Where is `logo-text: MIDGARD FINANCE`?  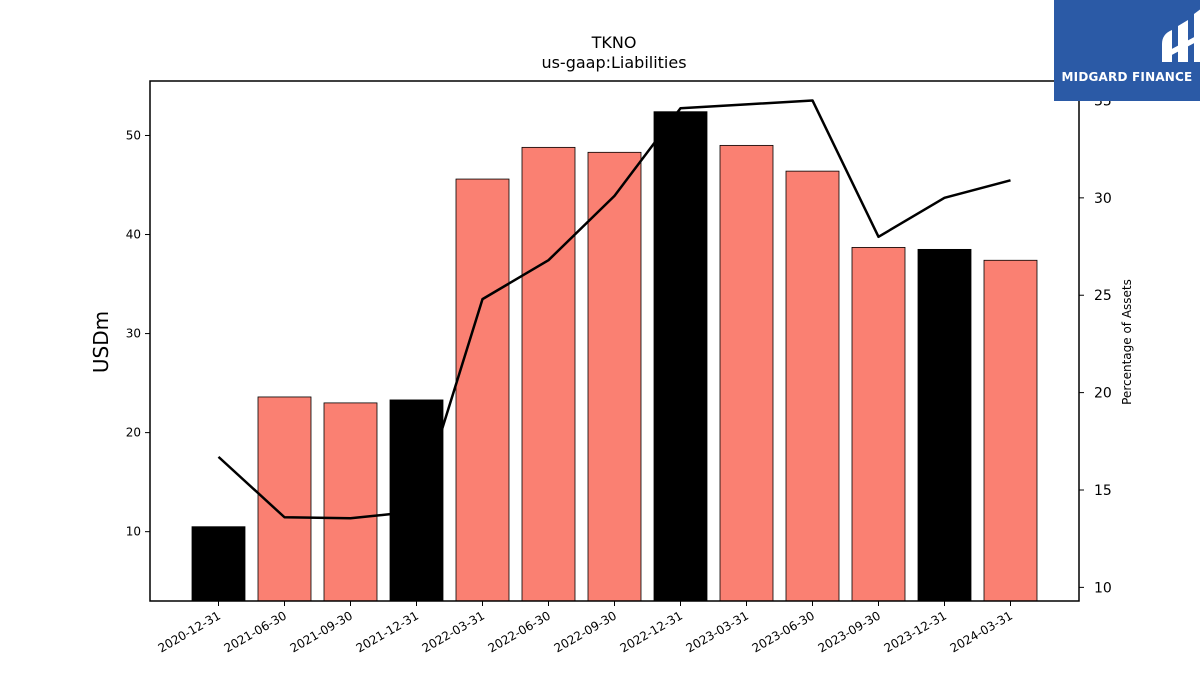
logo-text: MIDGARD FINANCE is located at coordinates (1127, 77).